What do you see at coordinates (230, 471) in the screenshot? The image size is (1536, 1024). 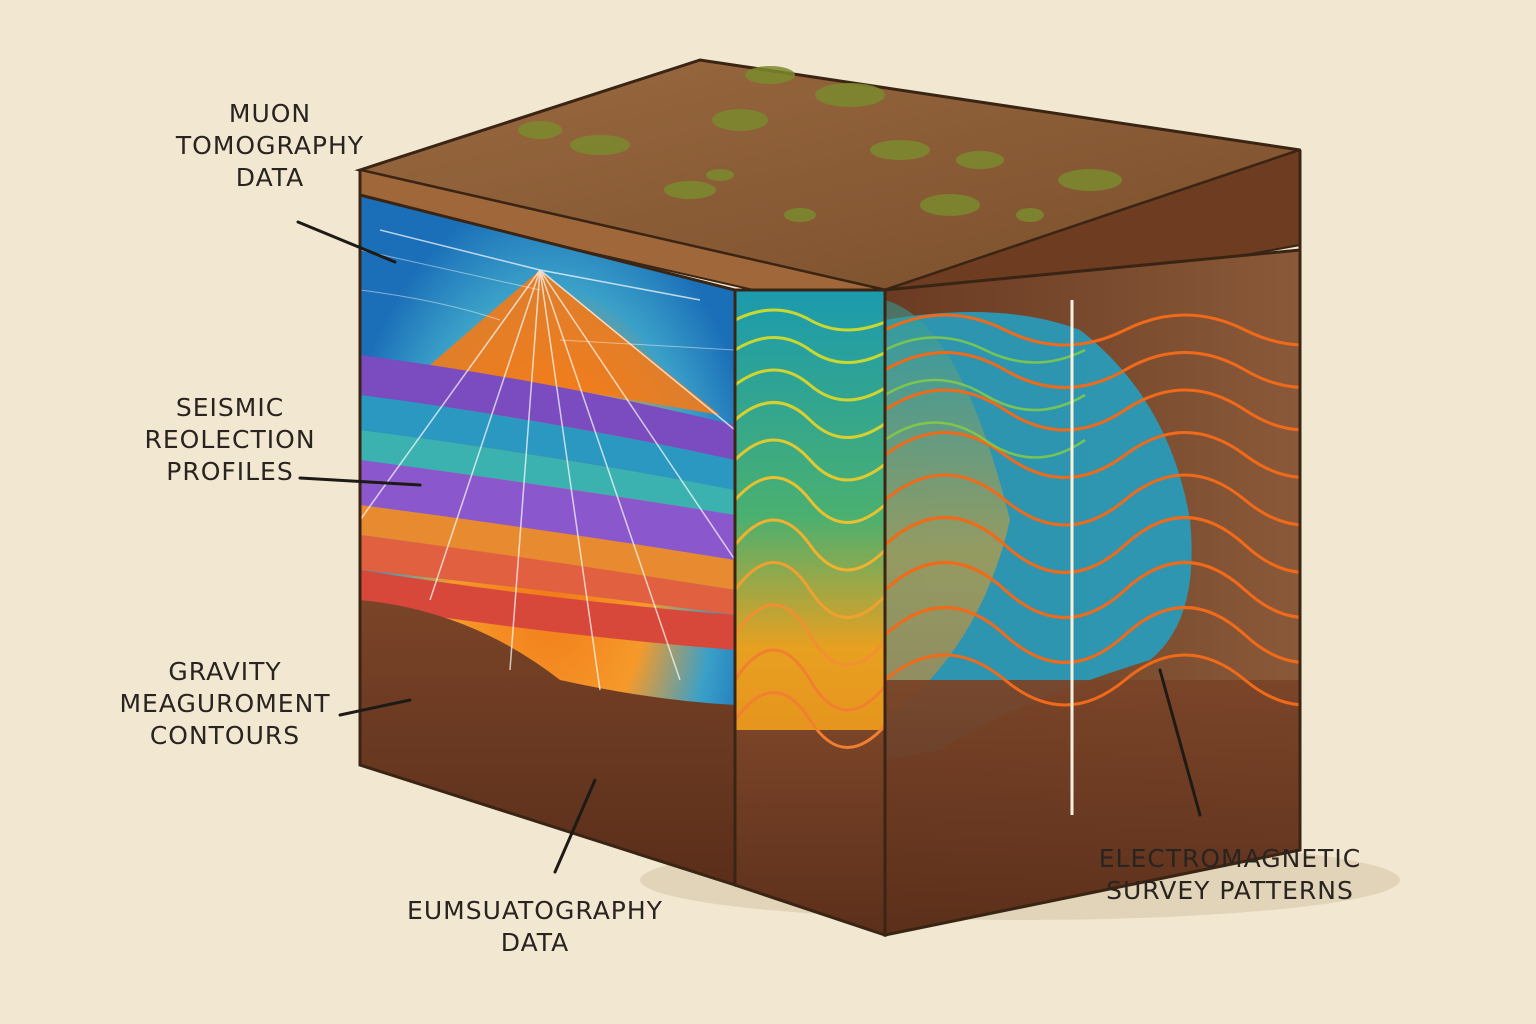 I see `label-line: PROFILES` at bounding box center [230, 471].